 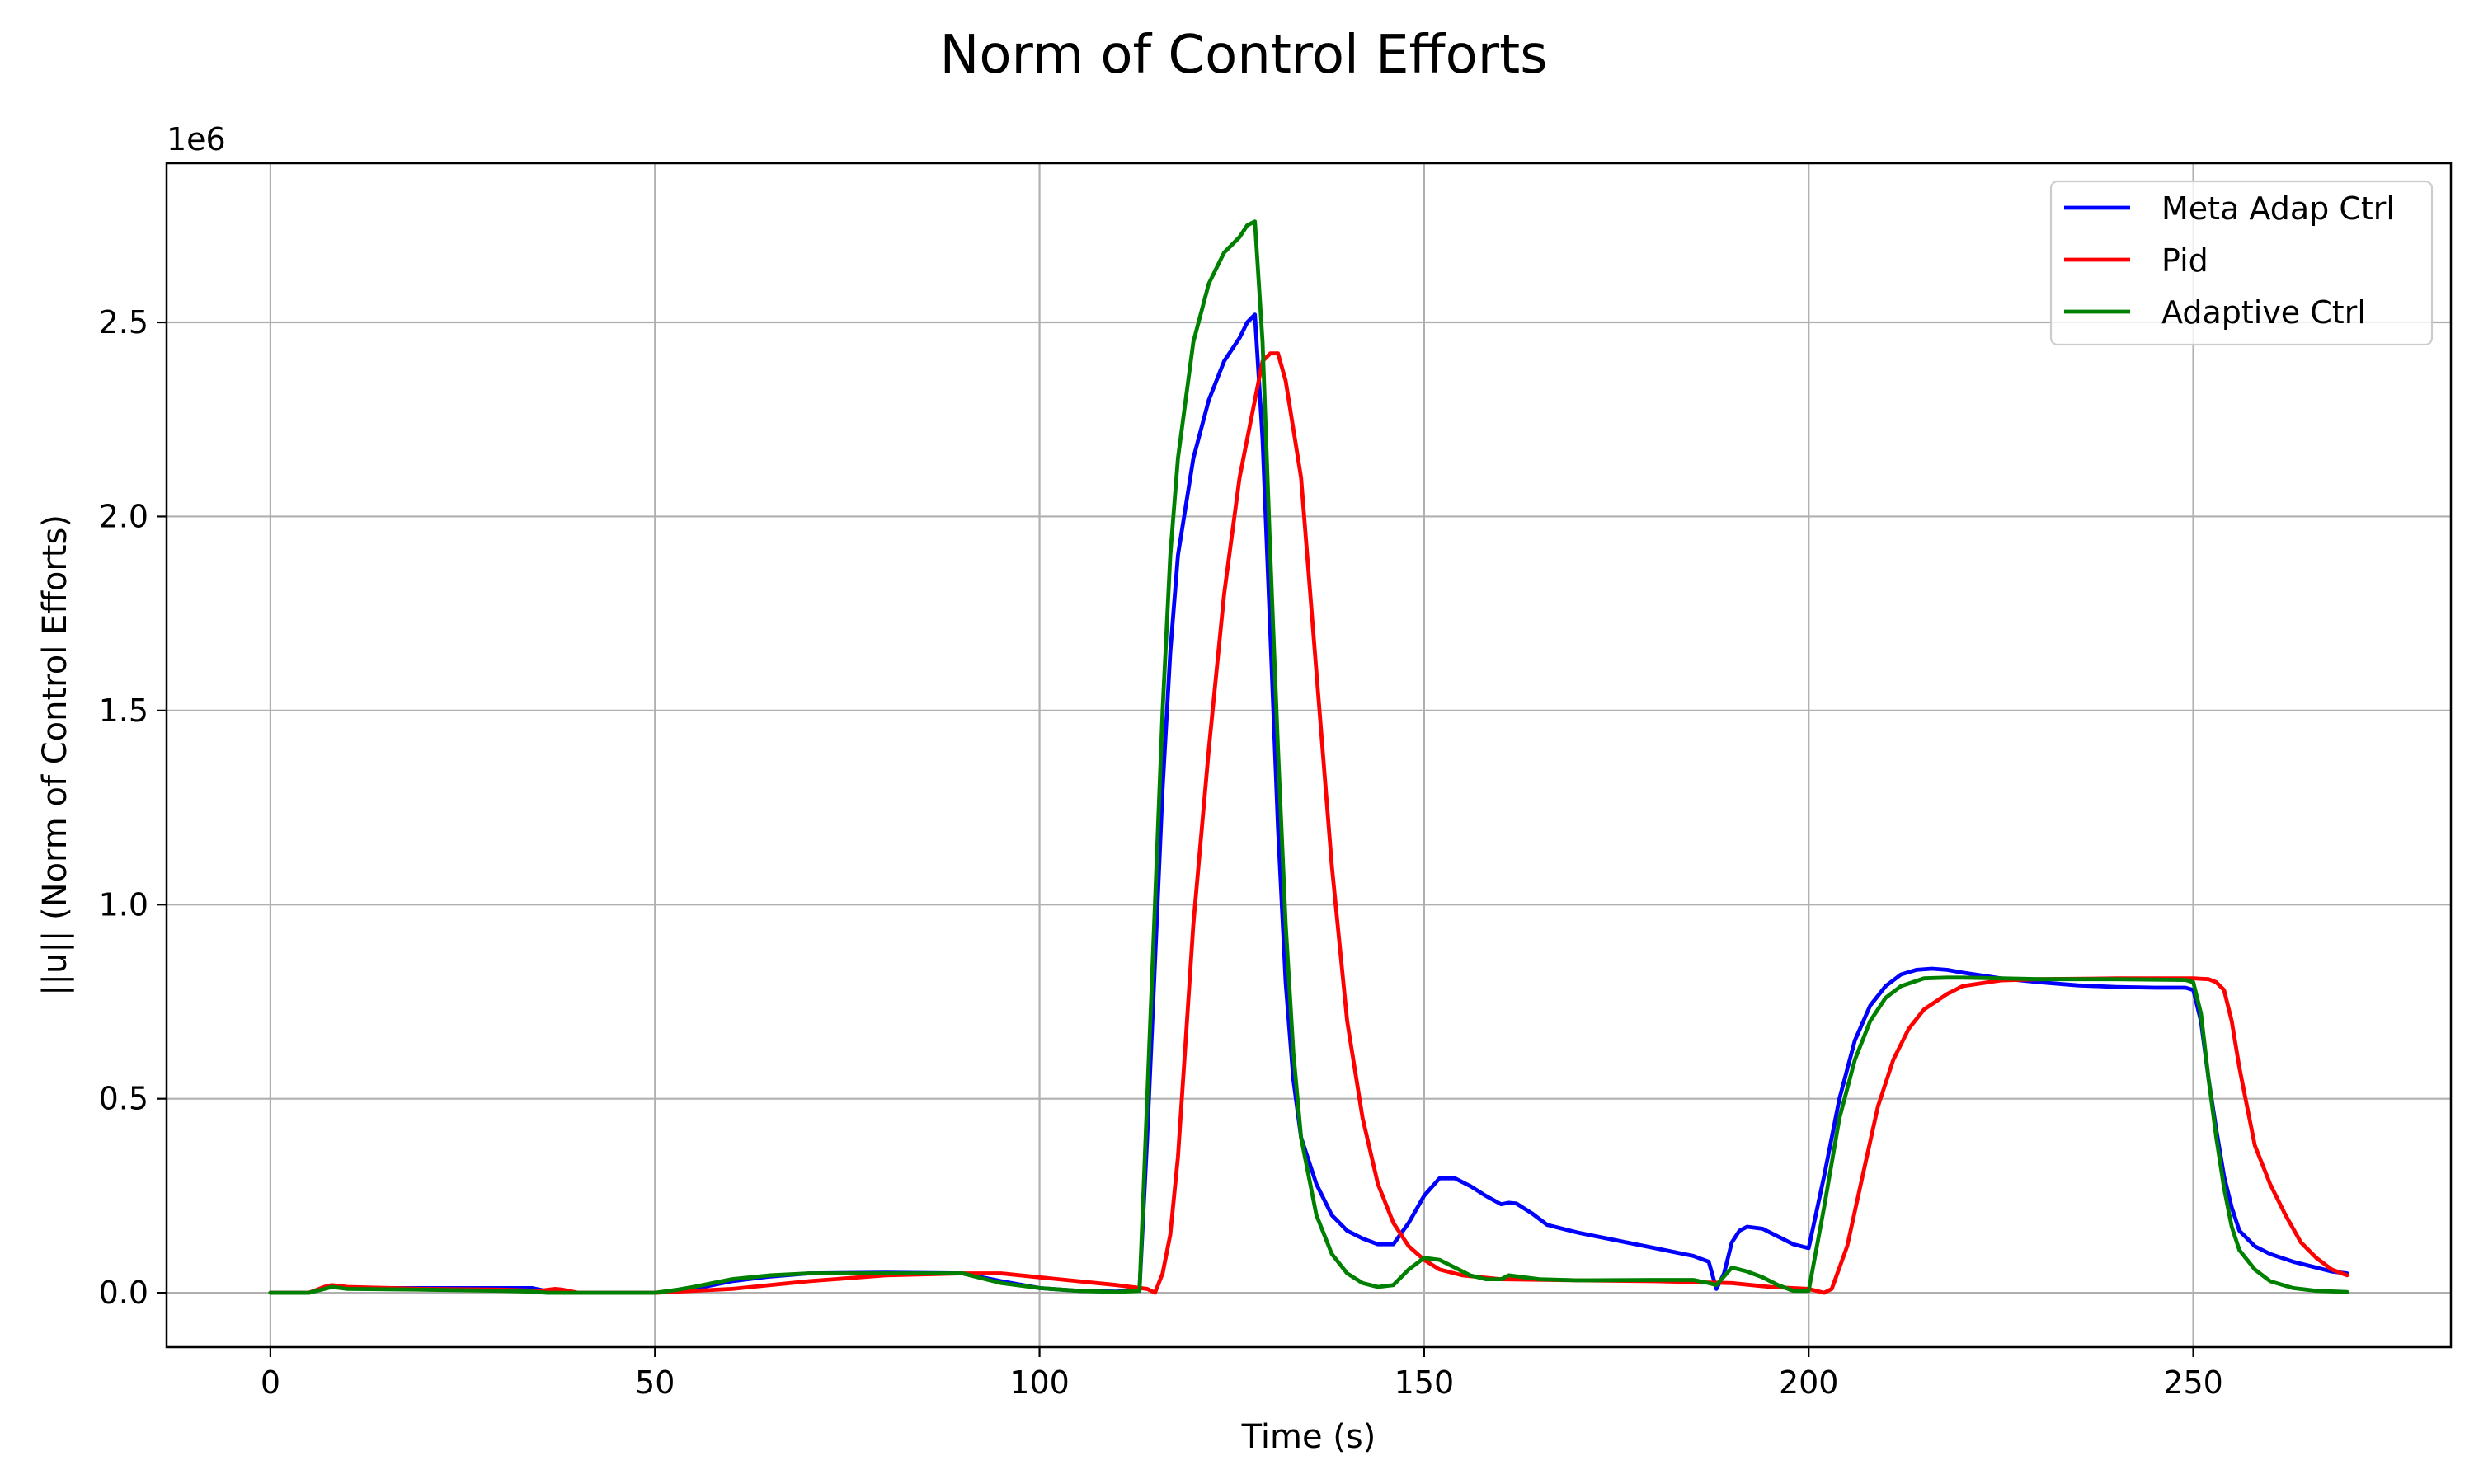 What do you see at coordinates (123, 1099) in the screenshot?
I see `y-tick-label: 0.5` at bounding box center [123, 1099].